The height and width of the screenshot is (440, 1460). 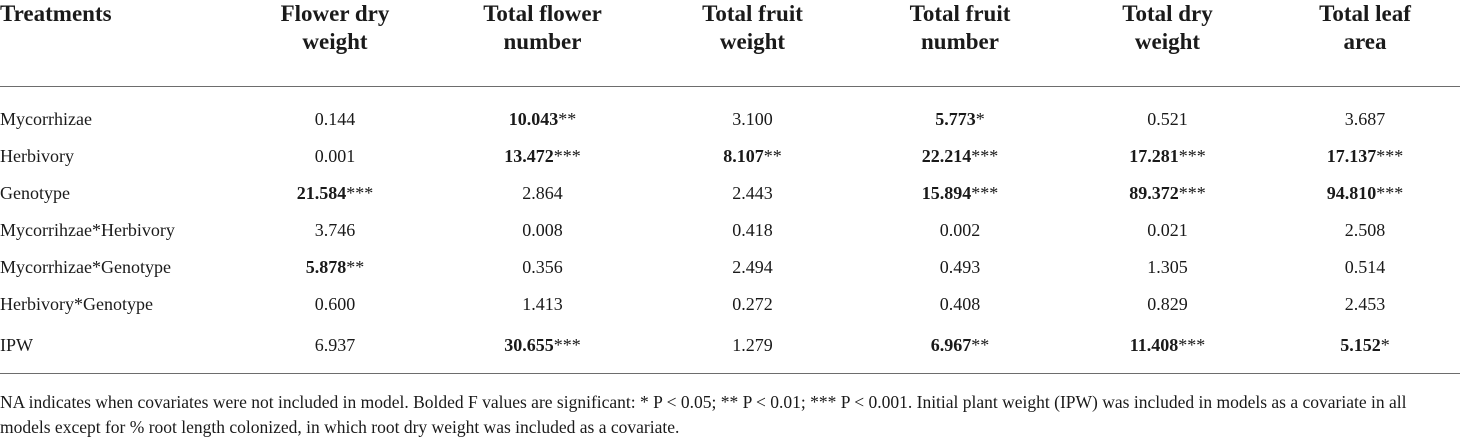 What do you see at coordinates (1365, 119) in the screenshot?
I see `f-value: 3.687` at bounding box center [1365, 119].